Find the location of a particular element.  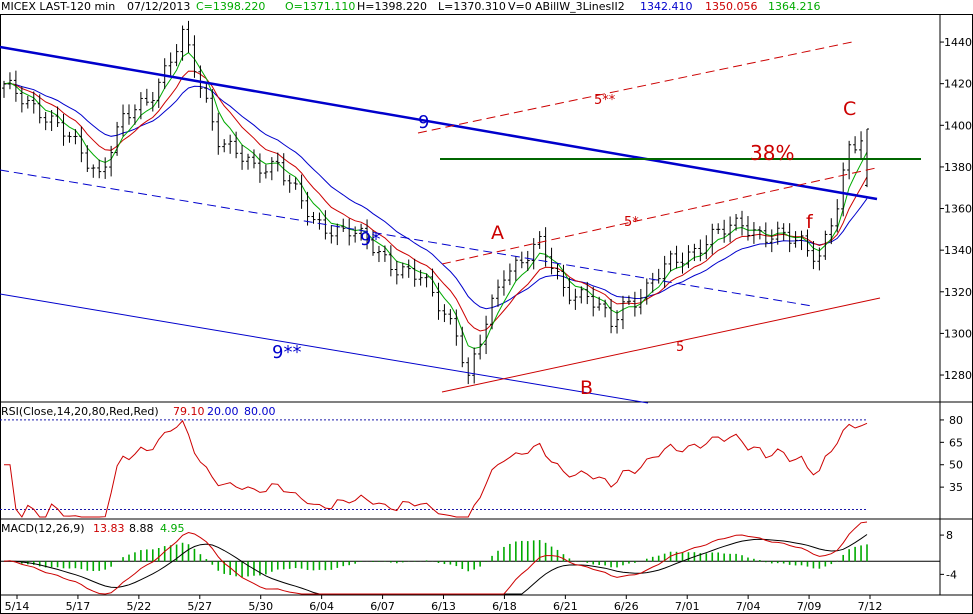

date-tick-label: 5/17 is located at coordinates (78, 606).